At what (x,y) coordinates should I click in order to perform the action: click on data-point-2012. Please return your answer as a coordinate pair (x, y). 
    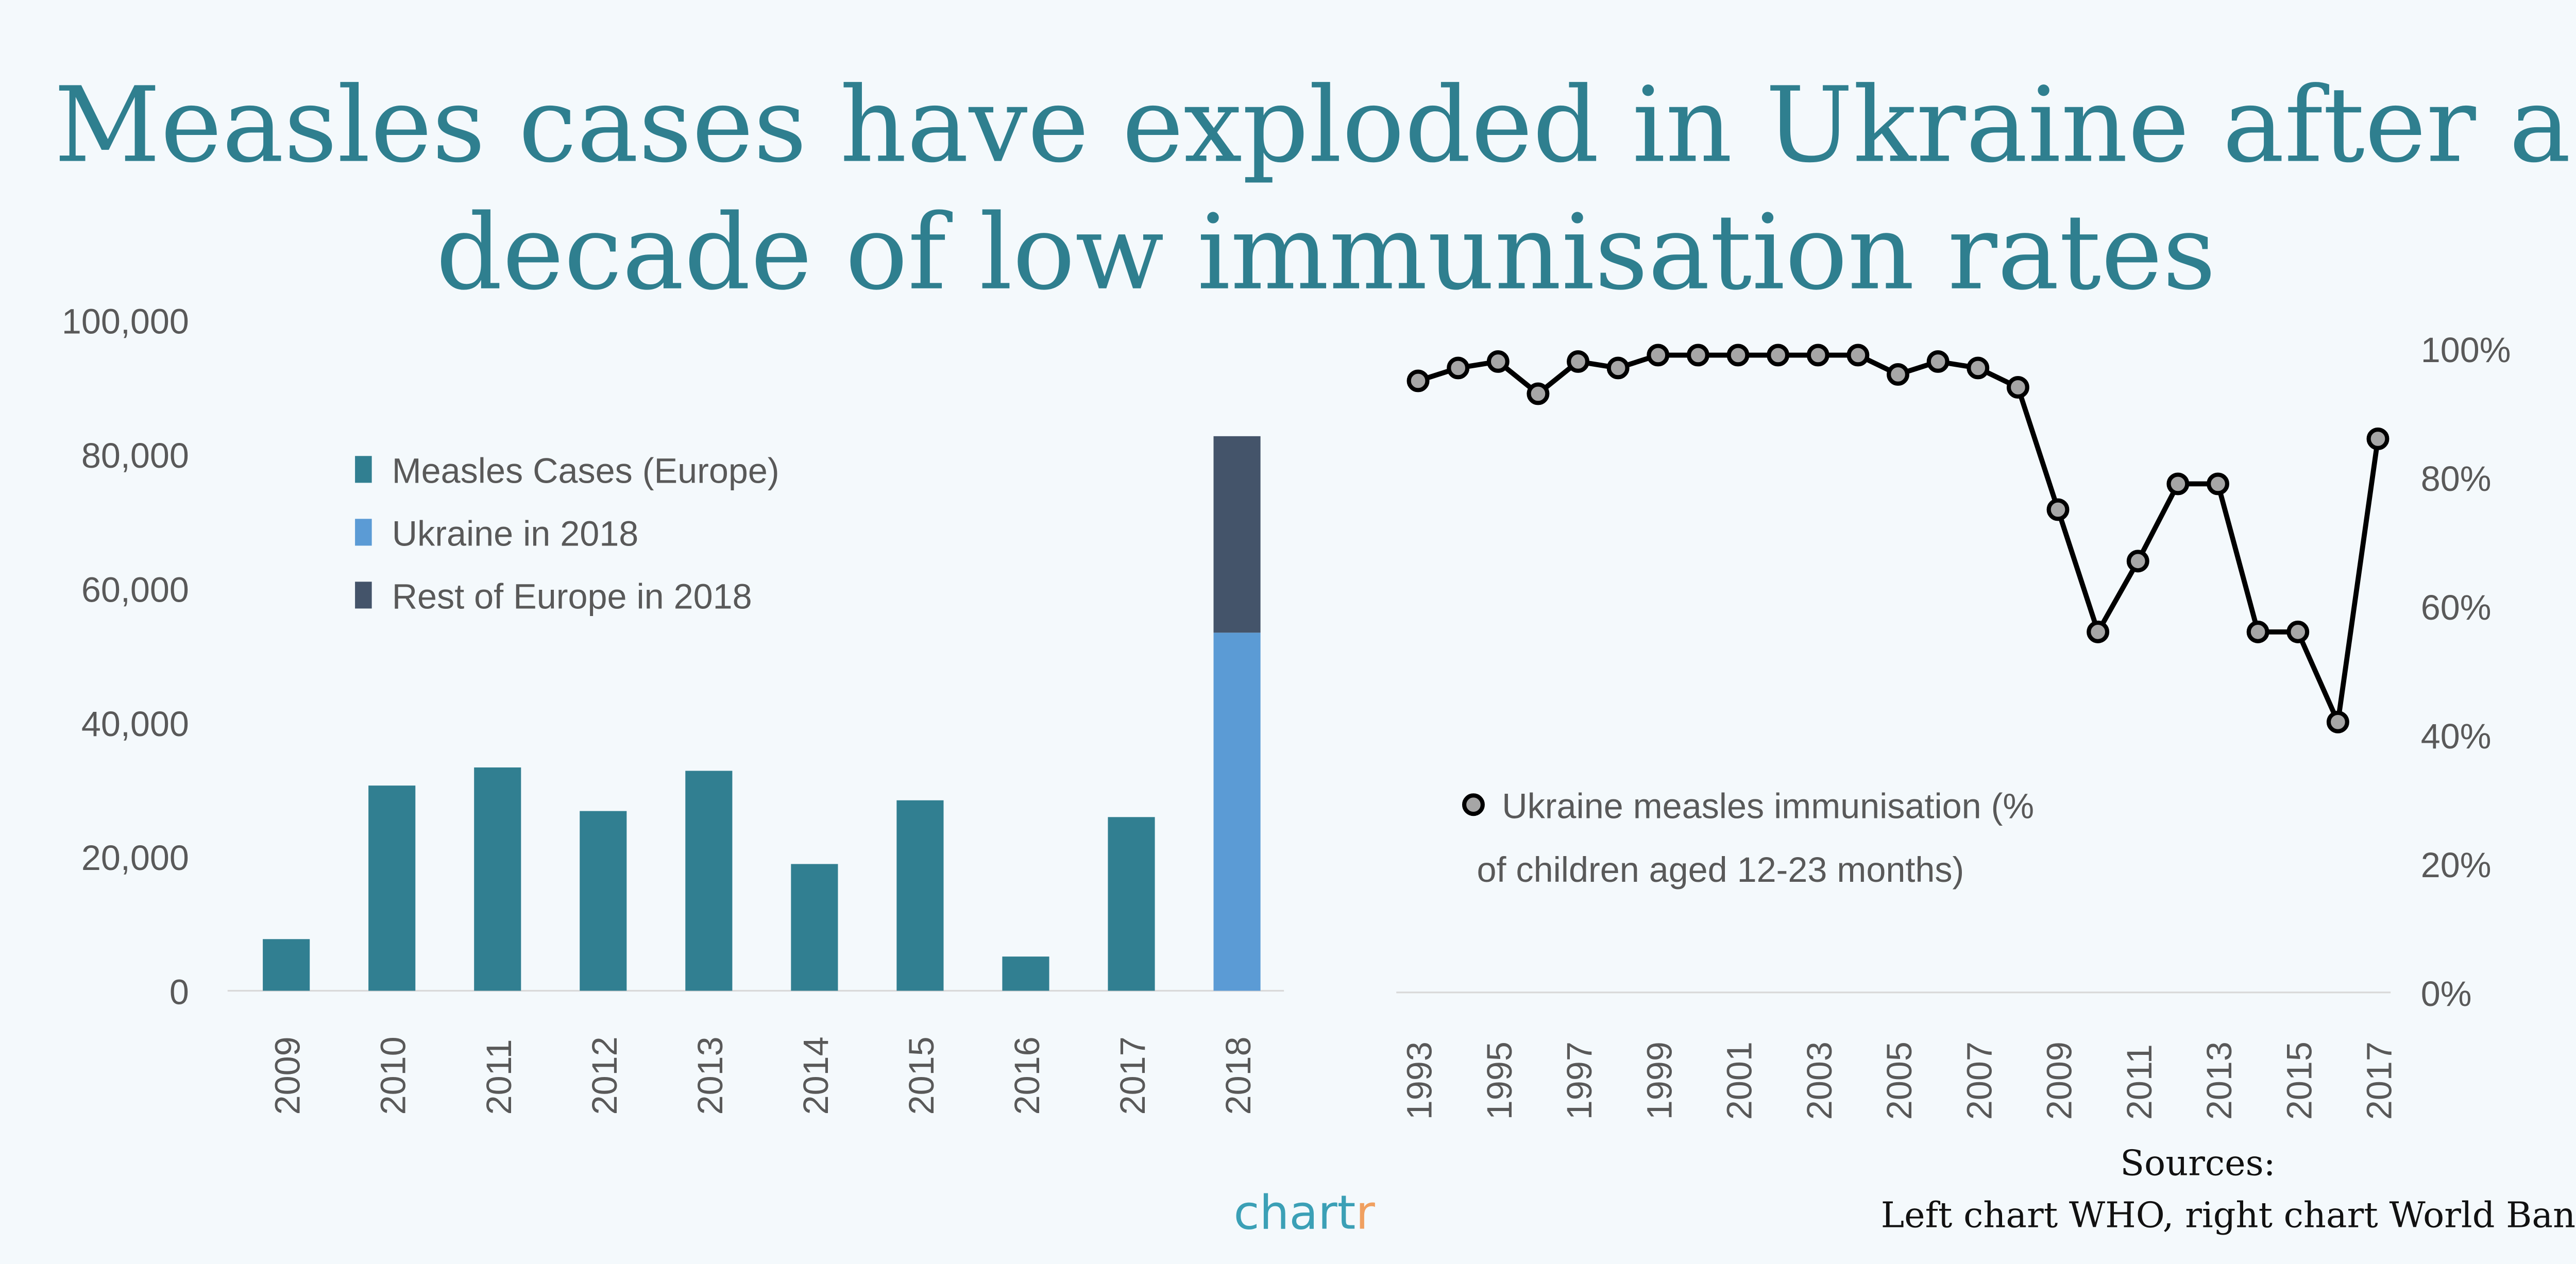
    Looking at the image, I should click on (2178, 484).